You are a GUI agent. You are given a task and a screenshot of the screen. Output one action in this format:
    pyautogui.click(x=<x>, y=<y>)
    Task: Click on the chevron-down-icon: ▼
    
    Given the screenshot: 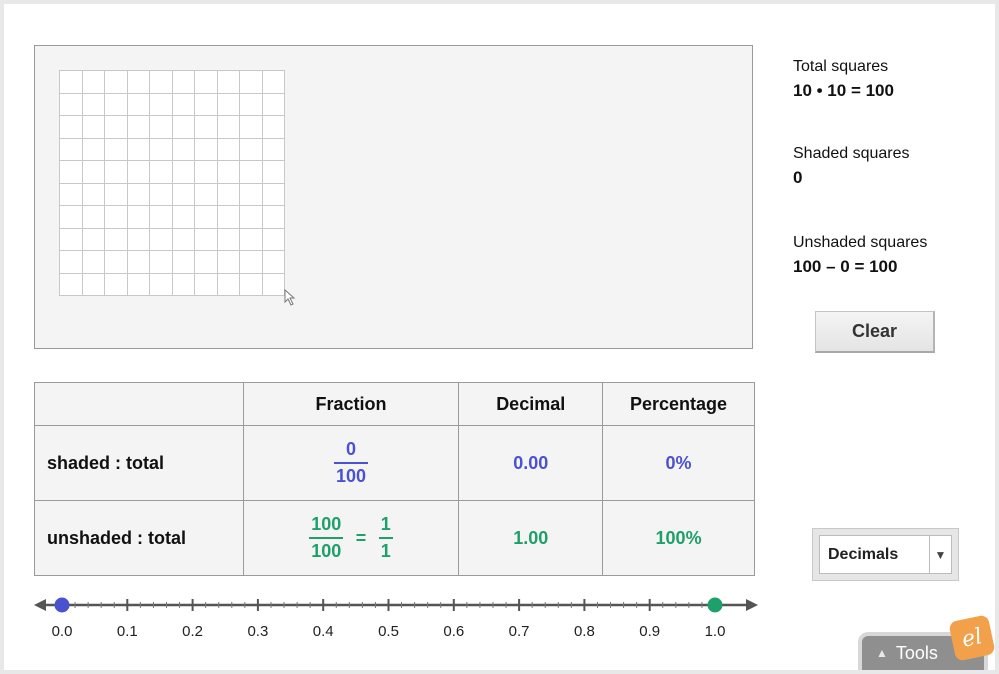 What is the action you would take?
    pyautogui.click(x=940, y=554)
    